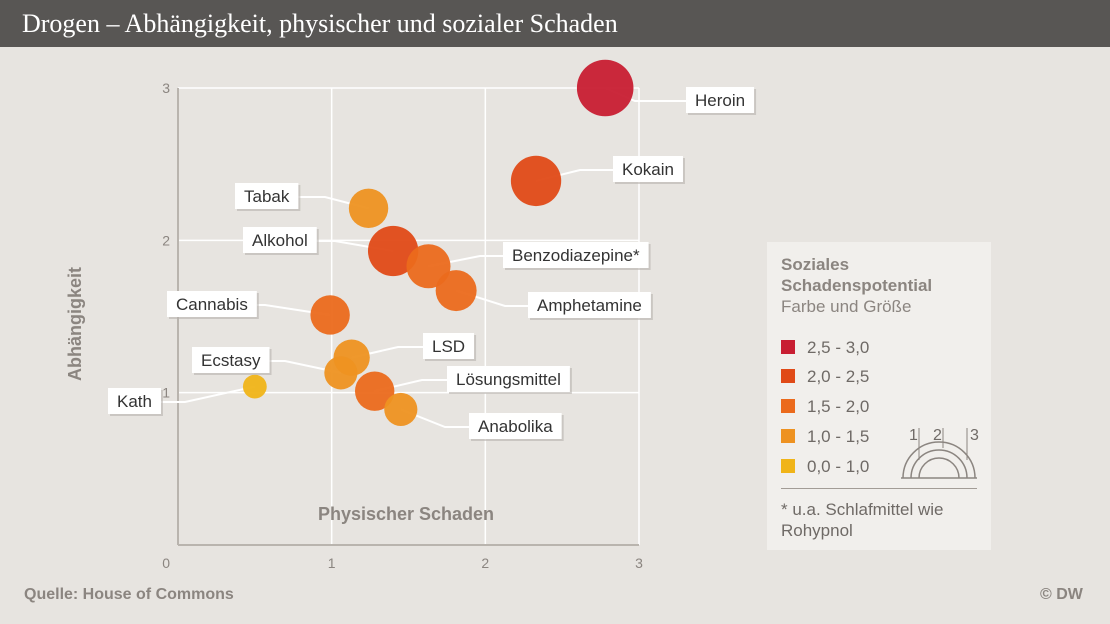 This screenshot has width=1110, height=624. I want to click on point-label: Tabak, so click(268, 197).